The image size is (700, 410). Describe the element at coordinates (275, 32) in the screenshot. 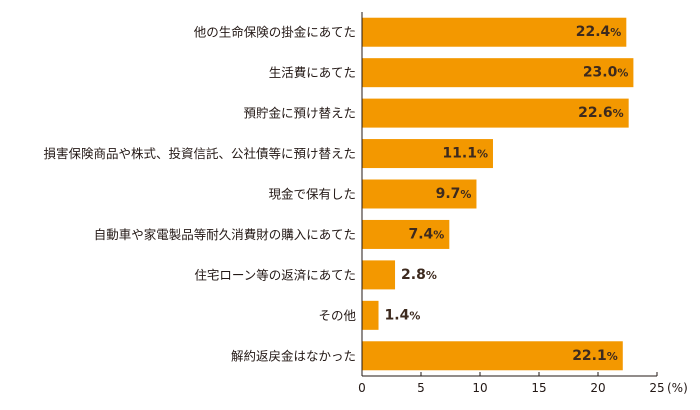

I see `category-label-1: 他の生命保険の掛金にあてた` at that location.